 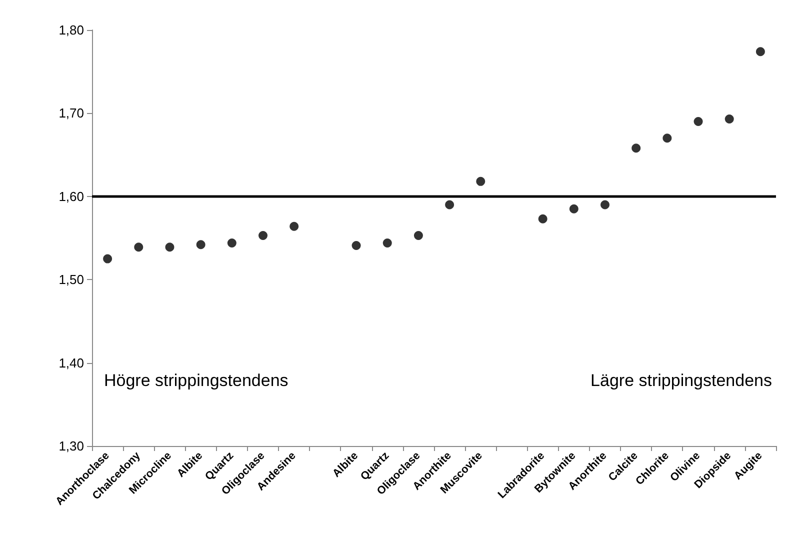 What do you see at coordinates (71, 362) in the screenshot?
I see `y-tick-label: 1,40` at bounding box center [71, 362].